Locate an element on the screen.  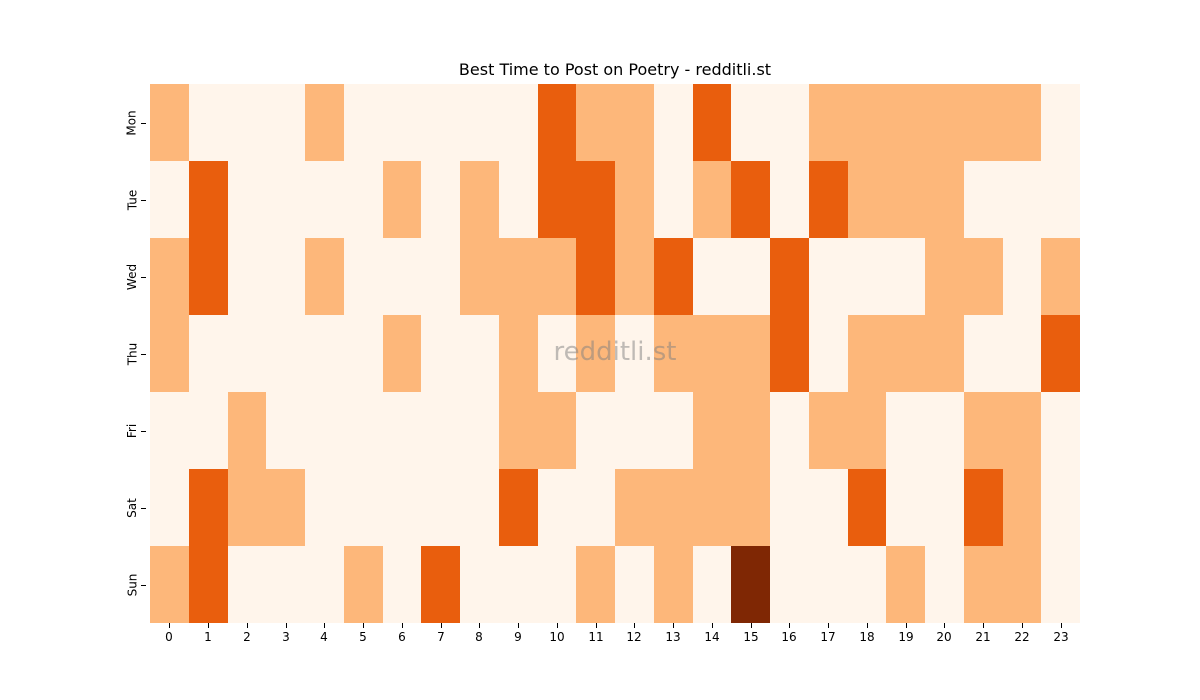
y-tick-label: Fri is located at coordinates (131, 431).